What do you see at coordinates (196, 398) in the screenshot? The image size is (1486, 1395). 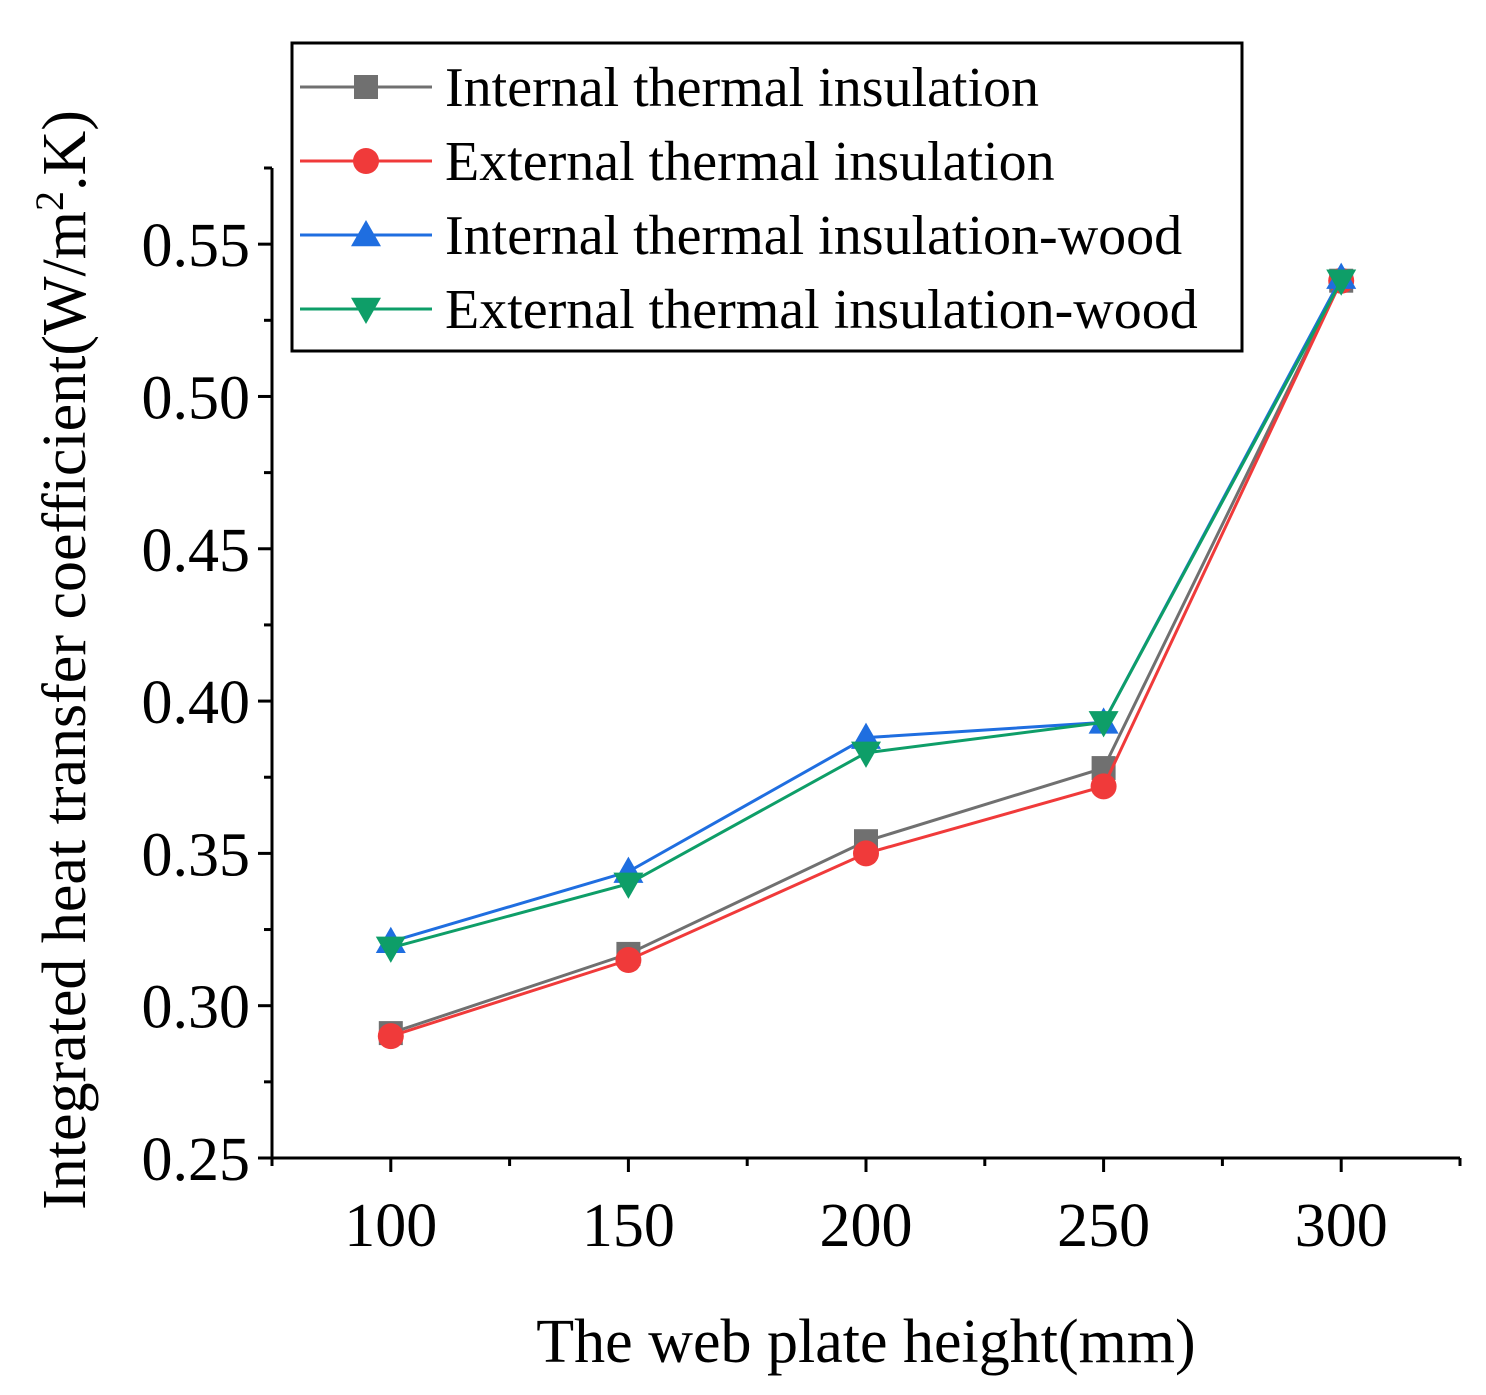 I see `y-tick-label: 0.50` at bounding box center [196, 398].